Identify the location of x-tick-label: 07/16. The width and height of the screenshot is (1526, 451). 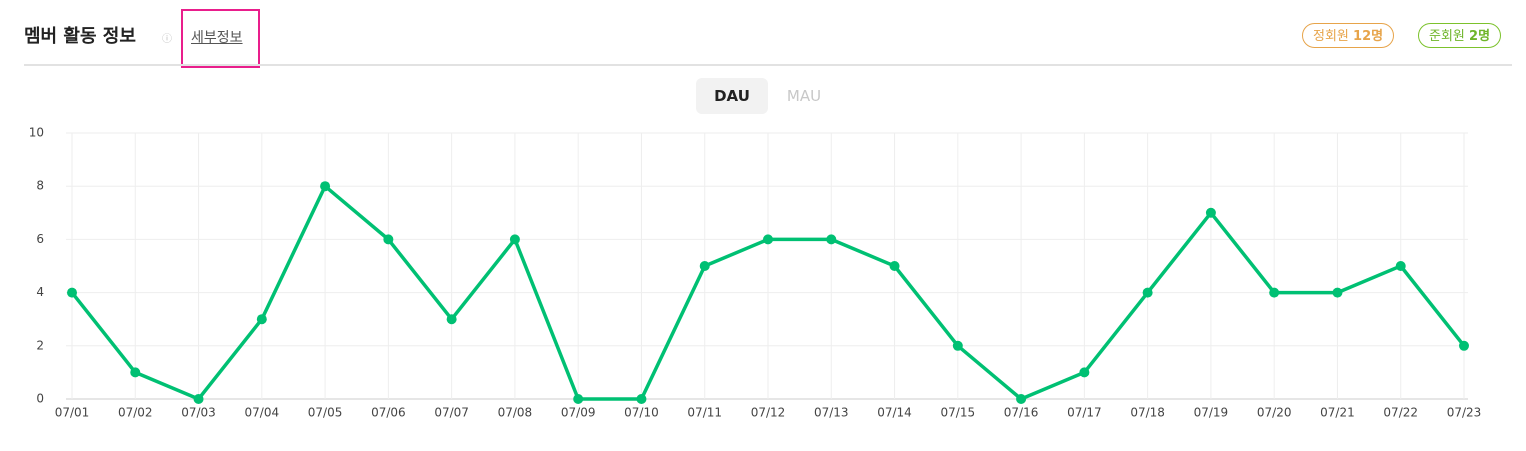
(1021, 413).